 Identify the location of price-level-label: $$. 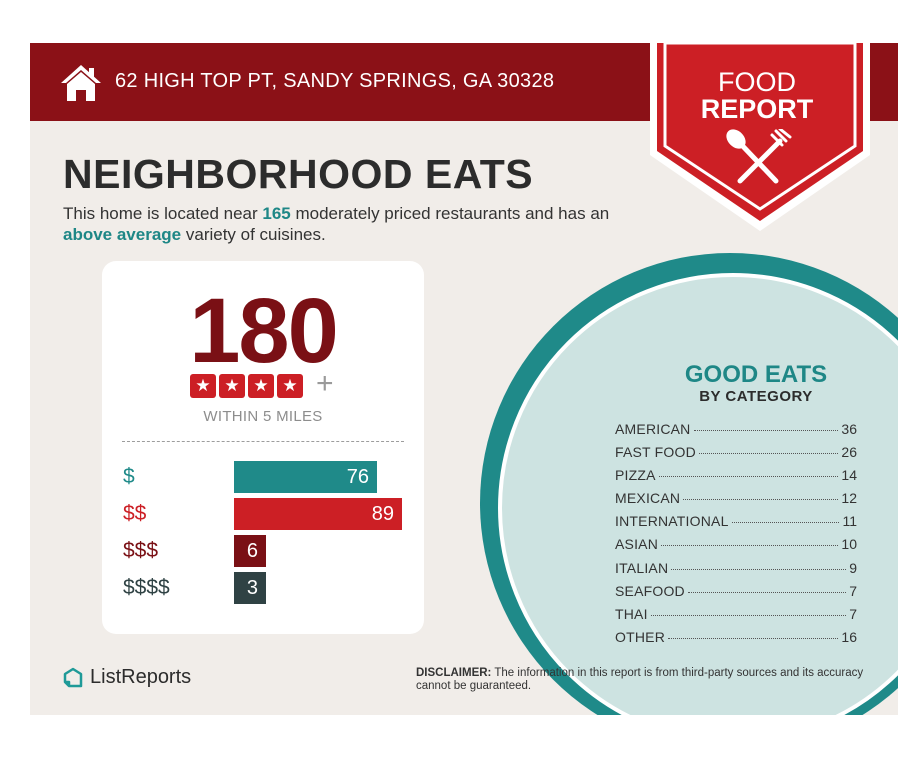
(135, 513).